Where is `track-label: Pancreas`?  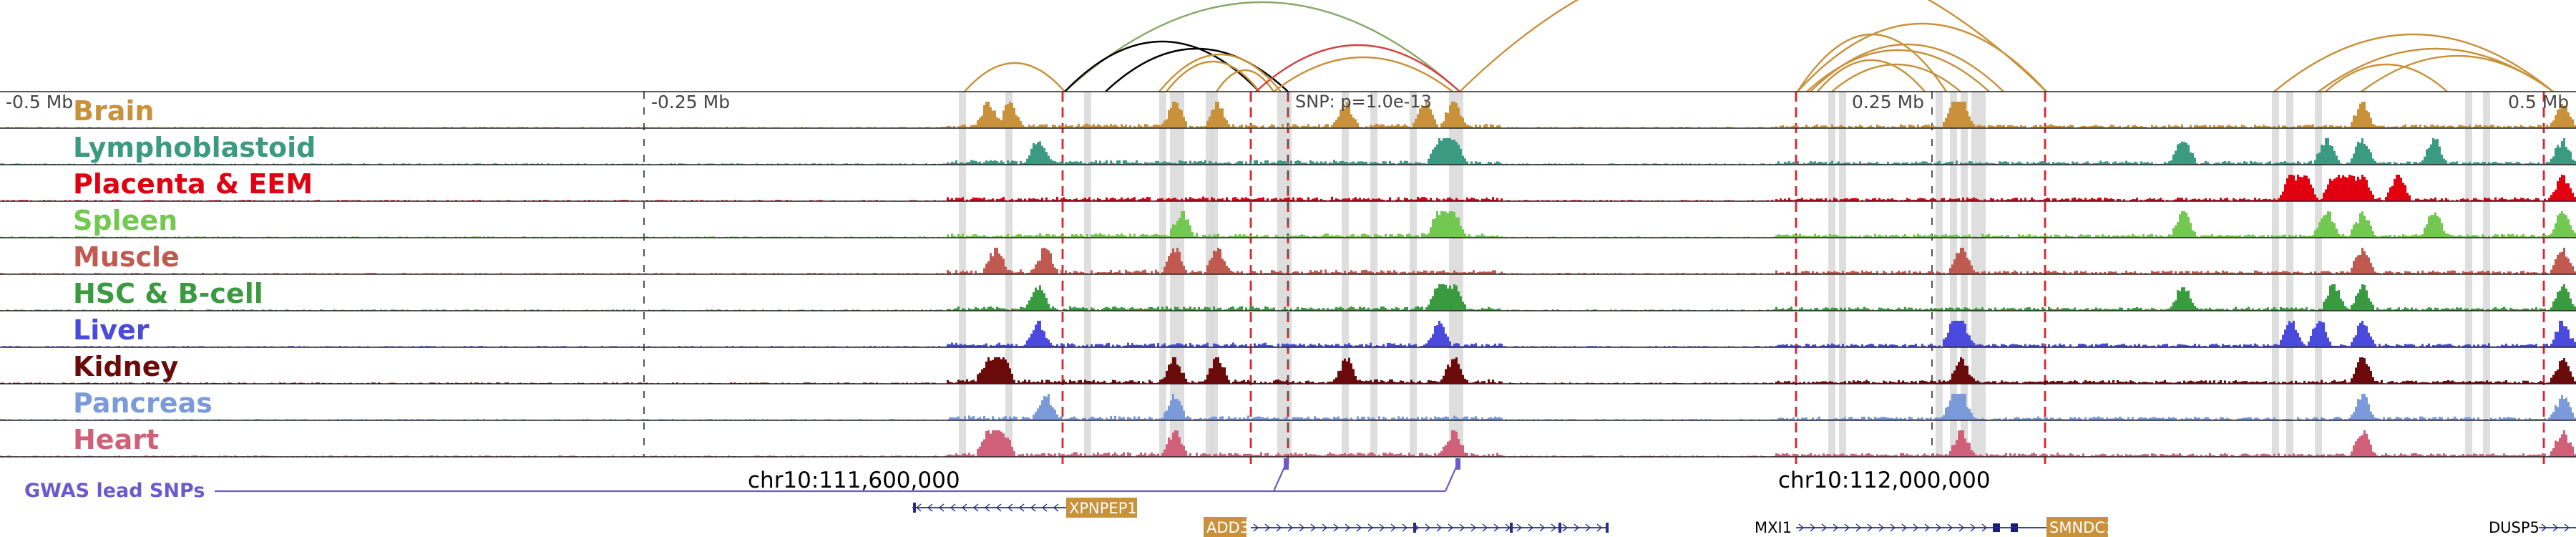 track-label: Pancreas is located at coordinates (143, 403).